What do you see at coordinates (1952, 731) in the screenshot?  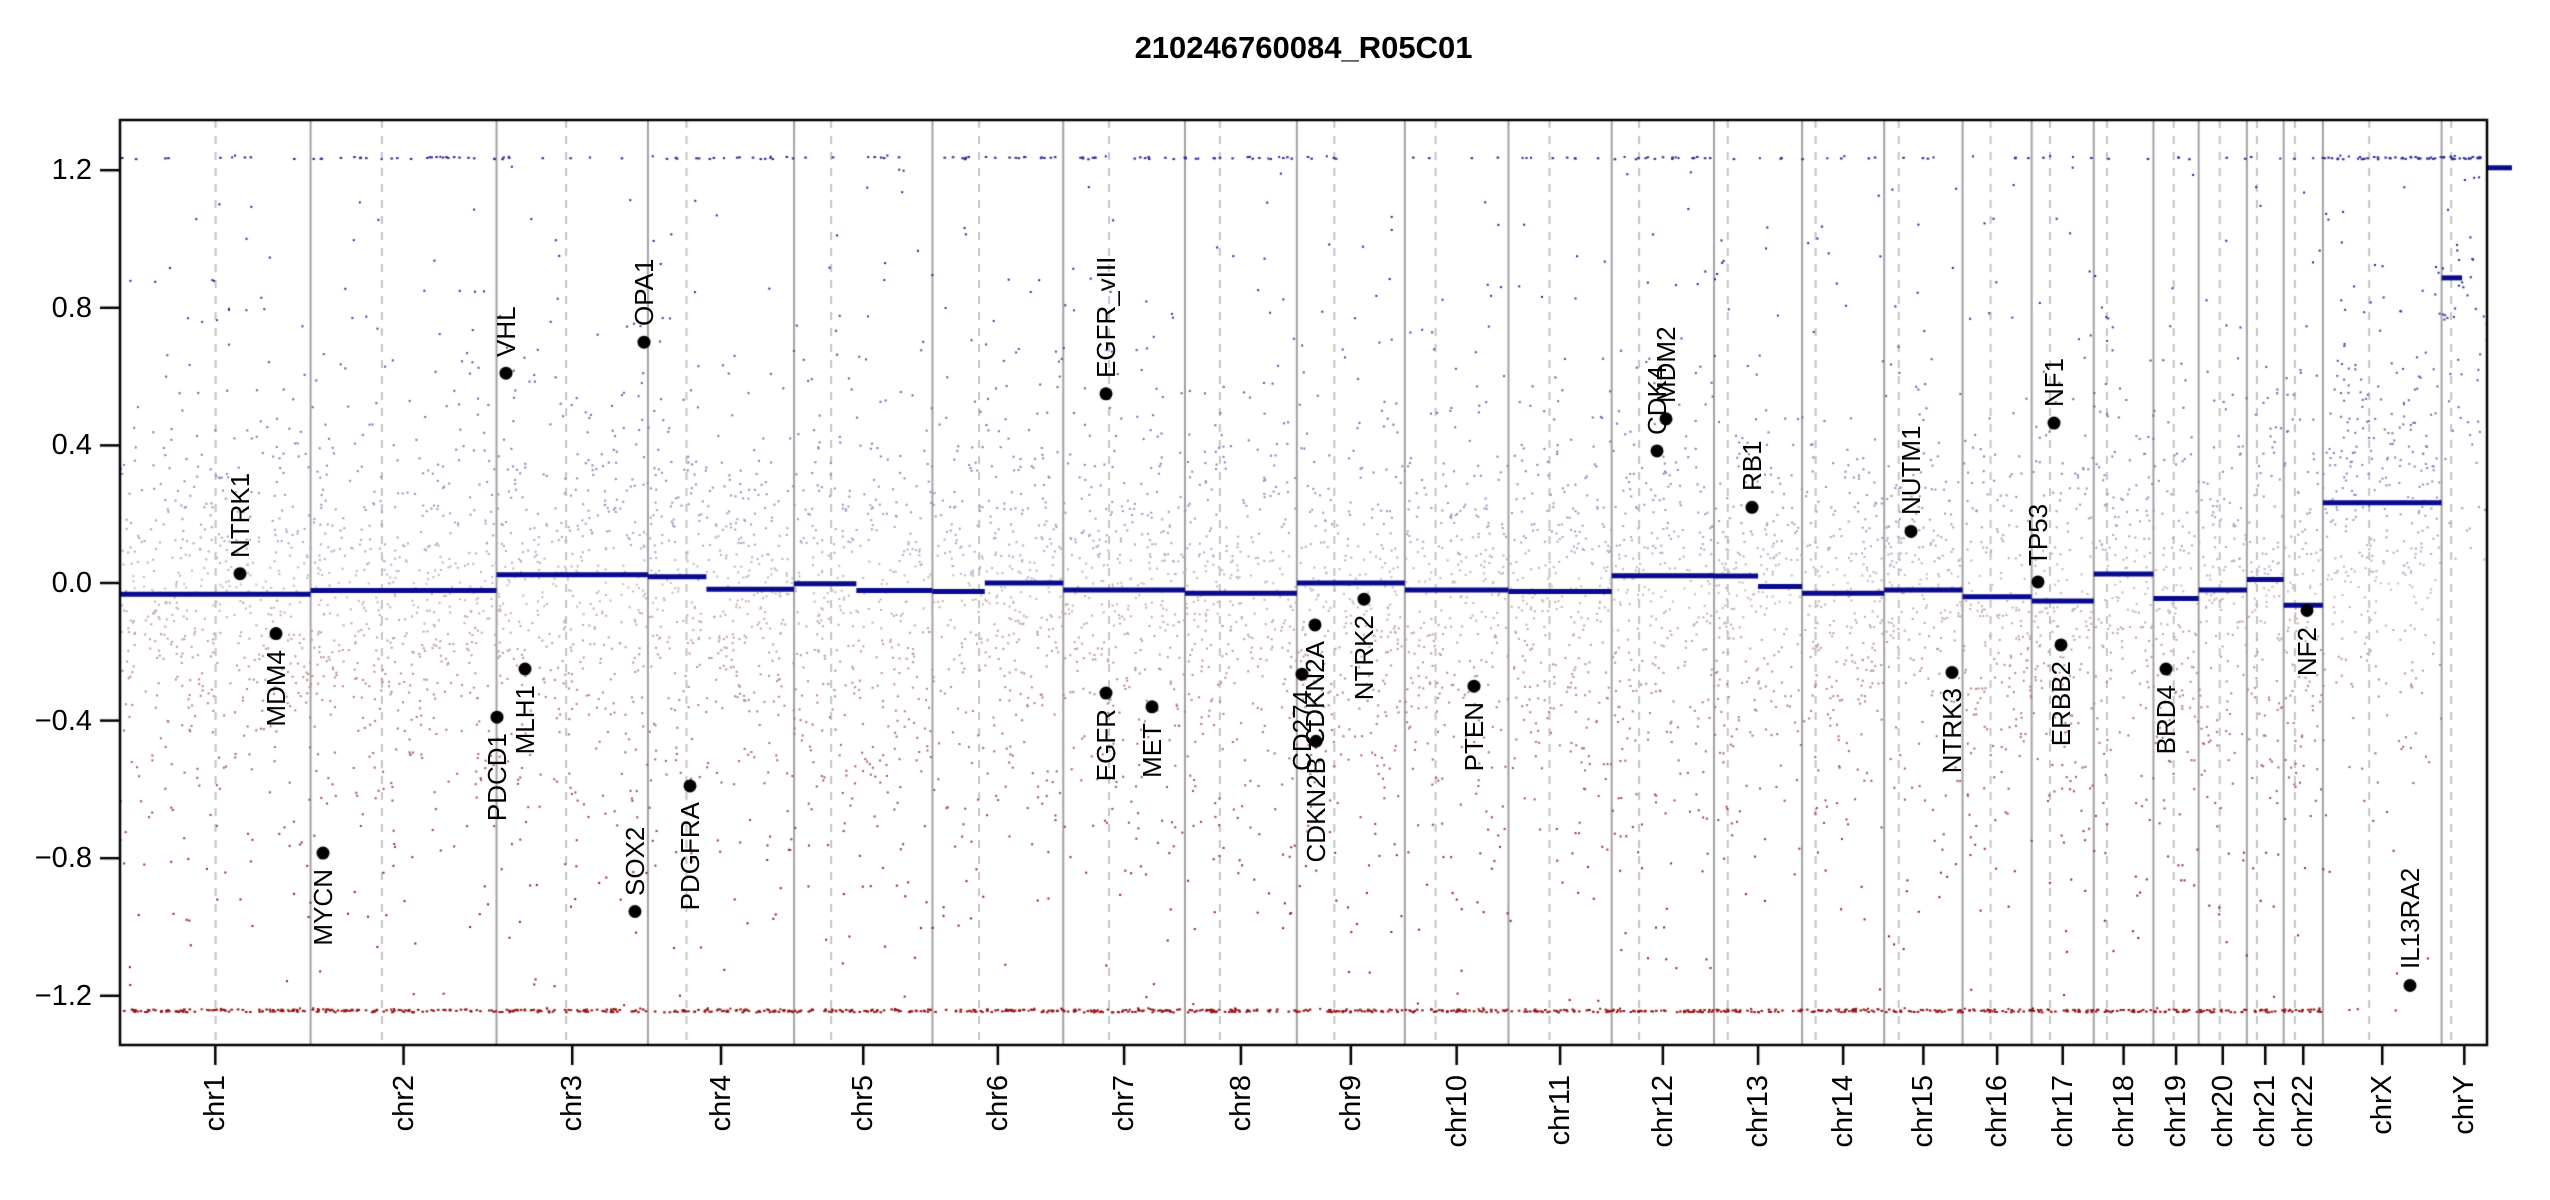 I see `gene-label-NTRK3: NTRK3` at bounding box center [1952, 731].